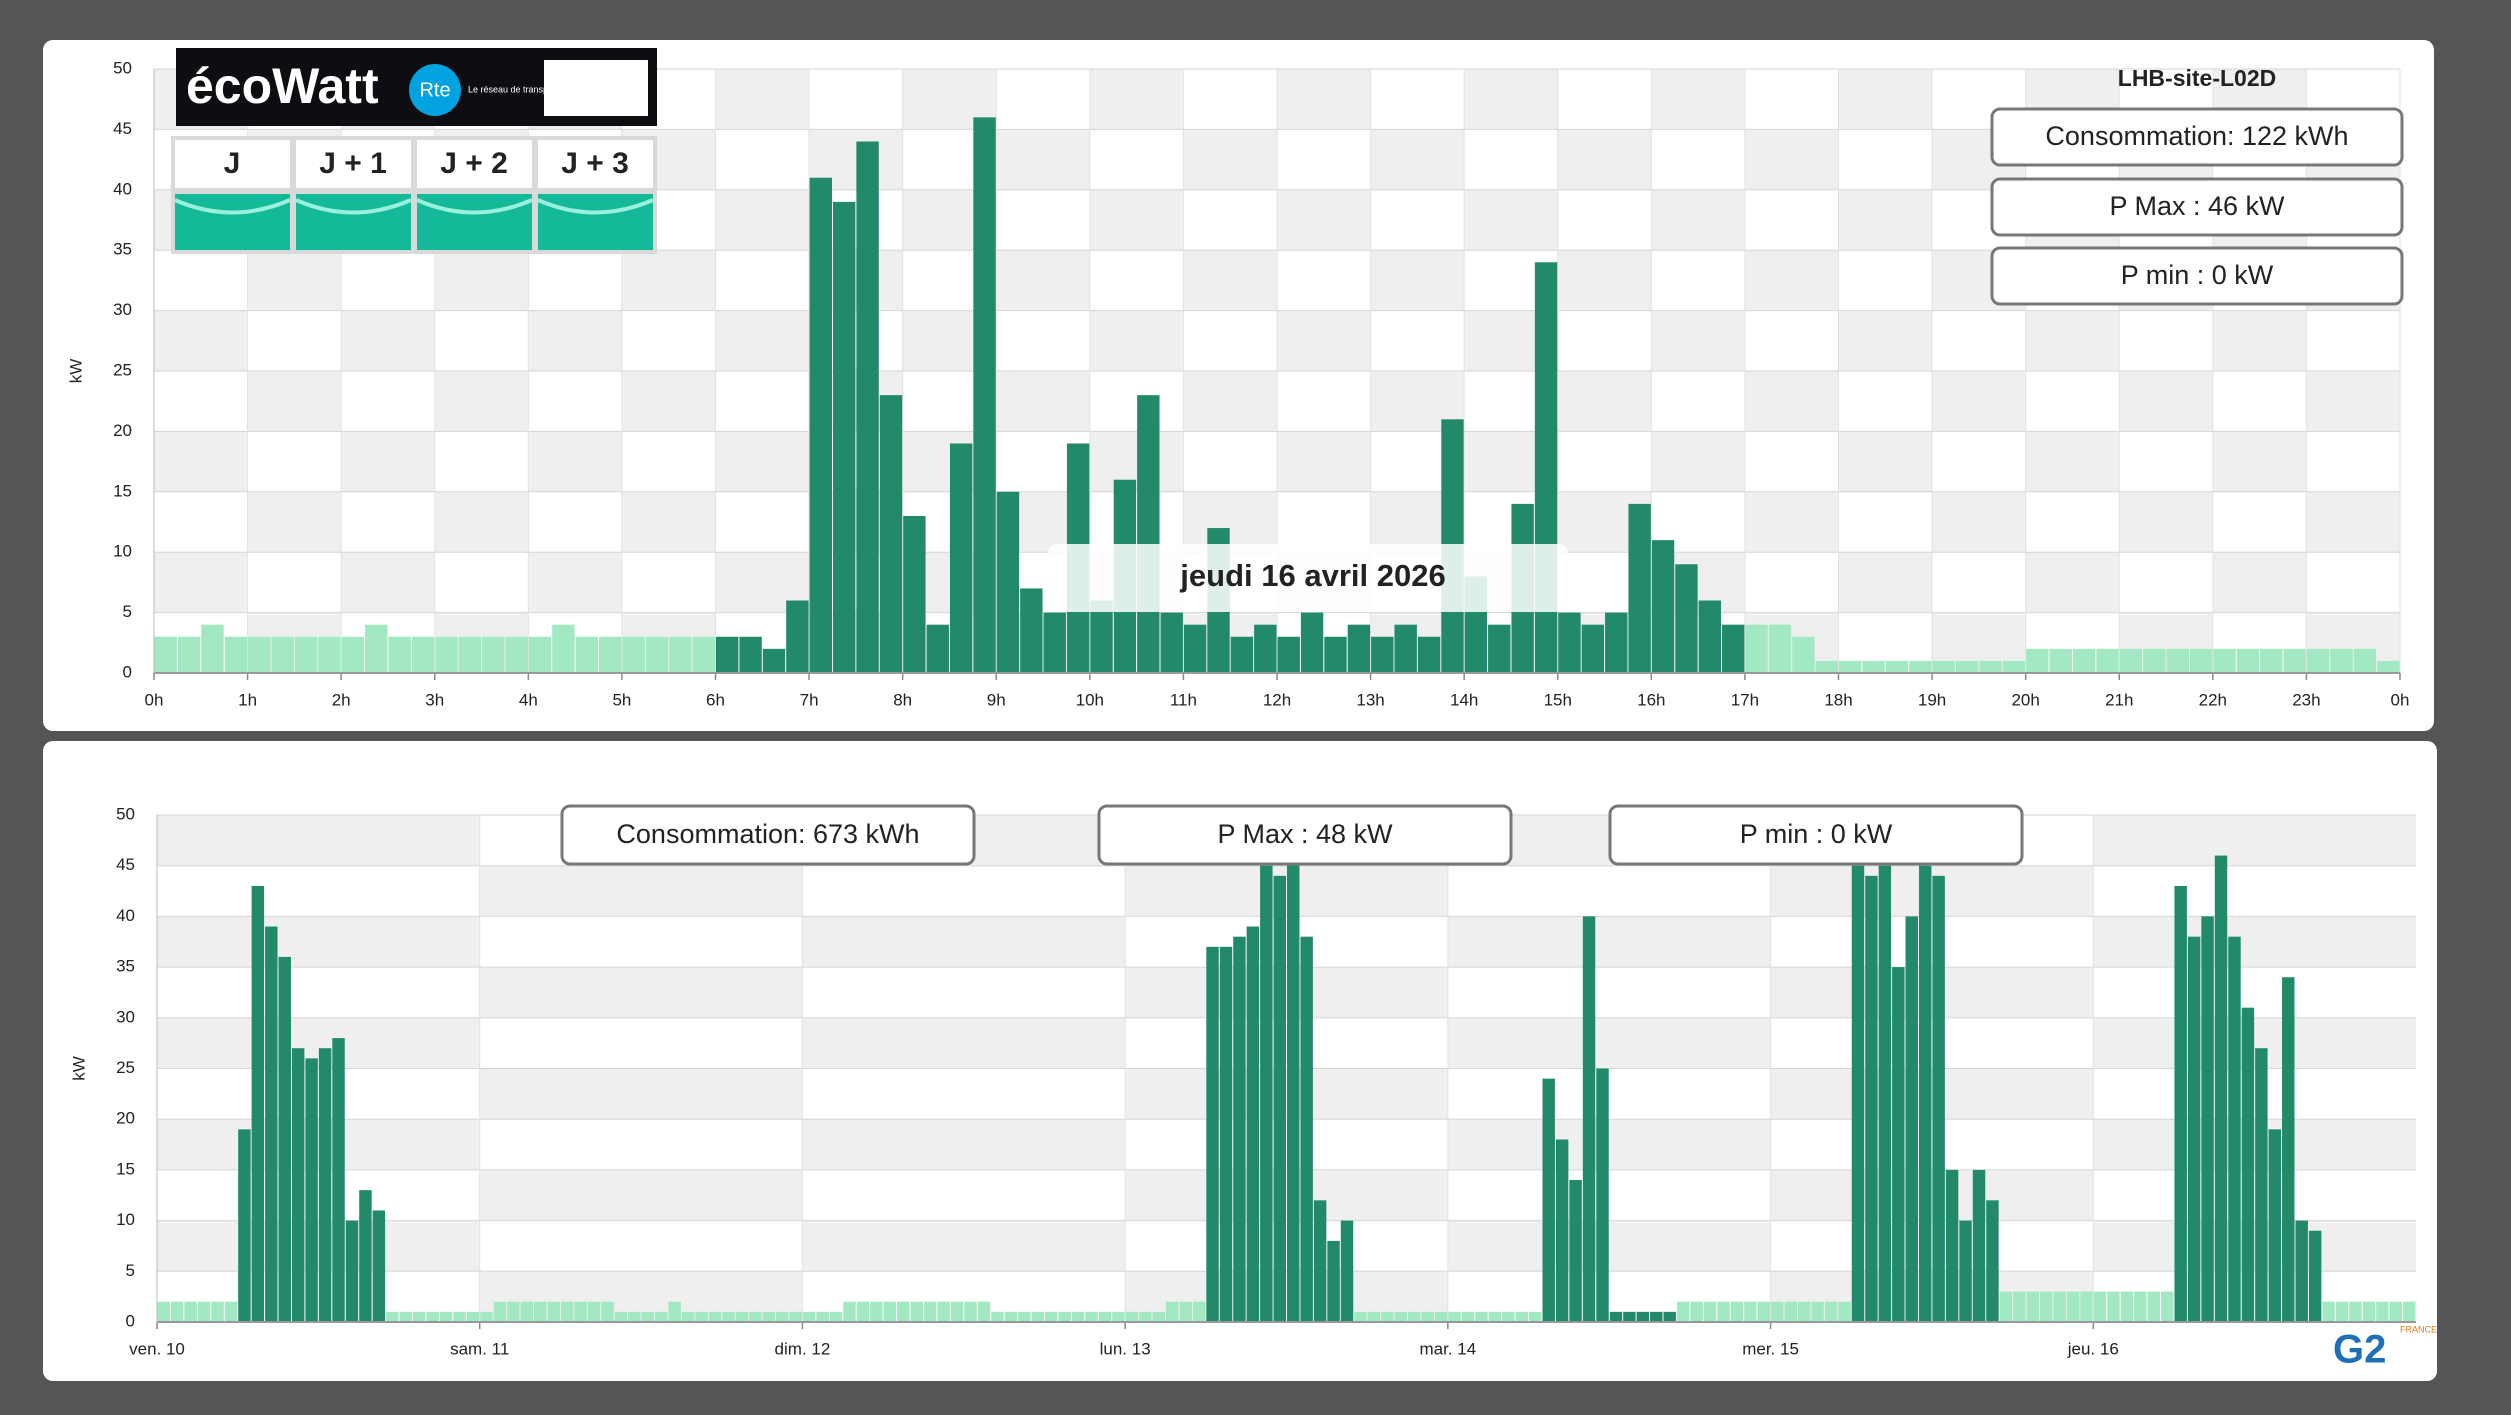 Image resolution: width=2511 pixels, height=1415 pixels. What do you see at coordinates (595, 222) in the screenshot?
I see `day-signal` at bounding box center [595, 222].